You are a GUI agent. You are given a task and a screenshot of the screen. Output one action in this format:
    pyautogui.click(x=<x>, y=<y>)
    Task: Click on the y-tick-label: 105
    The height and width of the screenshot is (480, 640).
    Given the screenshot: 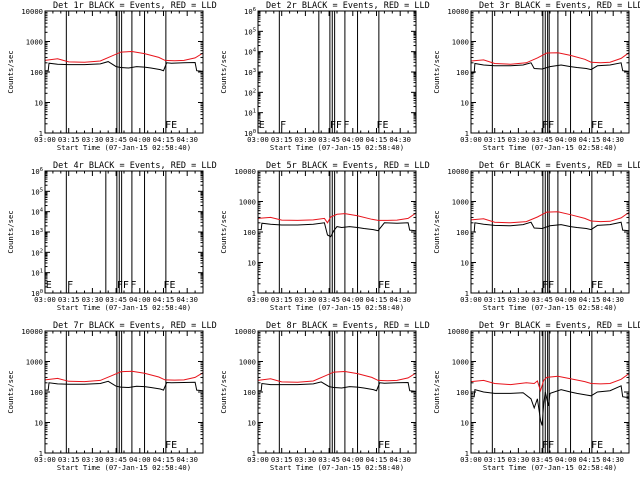 What is the action you would take?
    pyautogui.click(x=37, y=191)
    